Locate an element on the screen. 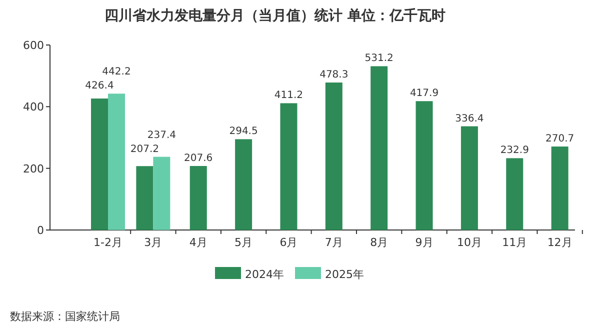 The image size is (590, 330). chart-title: 四川省水力发电量分月（当月值）统计 单位：亿千瓦时 is located at coordinates (275, 15).